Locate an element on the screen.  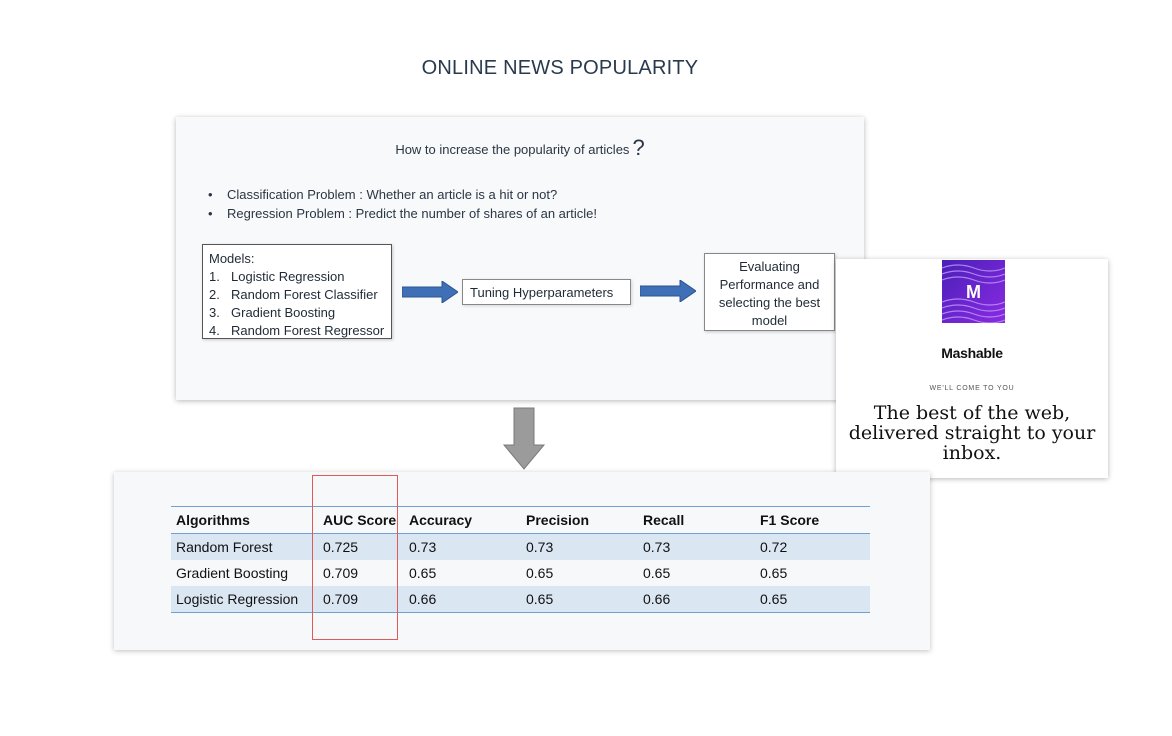
model-number: 1. is located at coordinates (214, 276).